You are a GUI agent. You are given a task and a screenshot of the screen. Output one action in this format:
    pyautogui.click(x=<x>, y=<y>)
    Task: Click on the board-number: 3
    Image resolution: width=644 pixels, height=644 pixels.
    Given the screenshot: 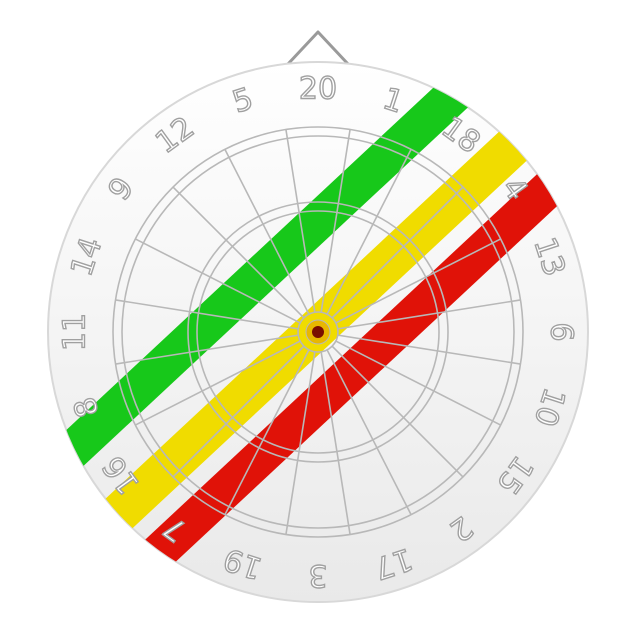 What is the action you would take?
    pyautogui.click(x=317, y=575)
    